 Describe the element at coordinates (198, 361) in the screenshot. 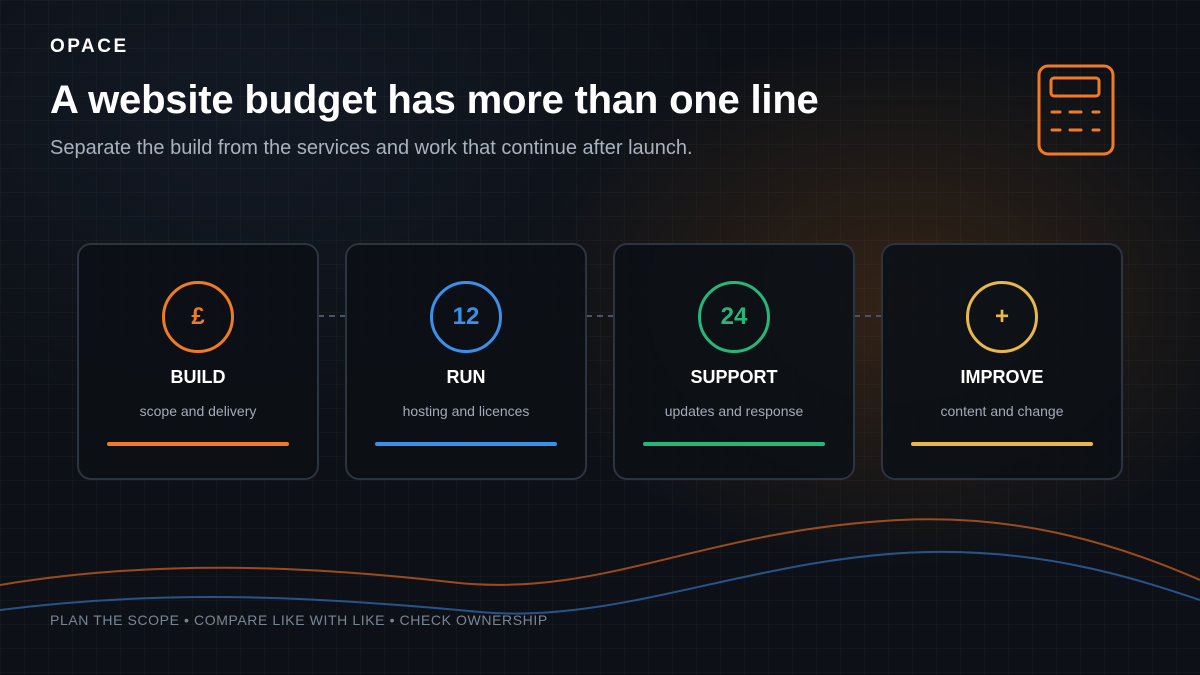

I see `card-build: £ BUILD scope and delivery` at that location.